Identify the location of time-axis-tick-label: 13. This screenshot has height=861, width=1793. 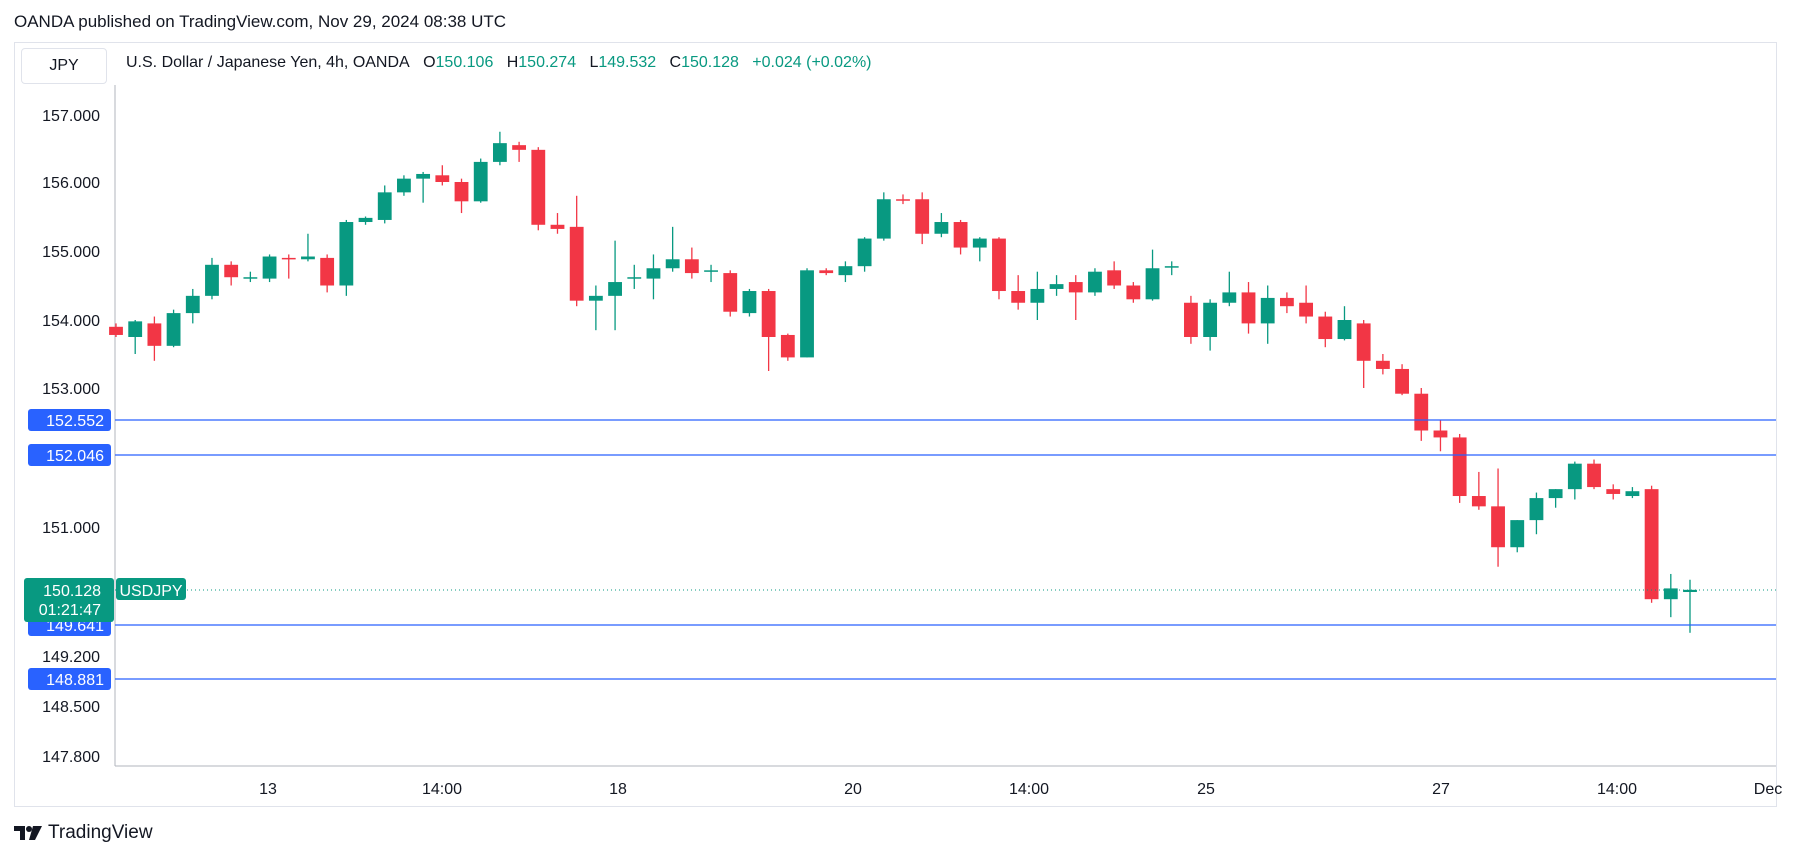
(268, 789).